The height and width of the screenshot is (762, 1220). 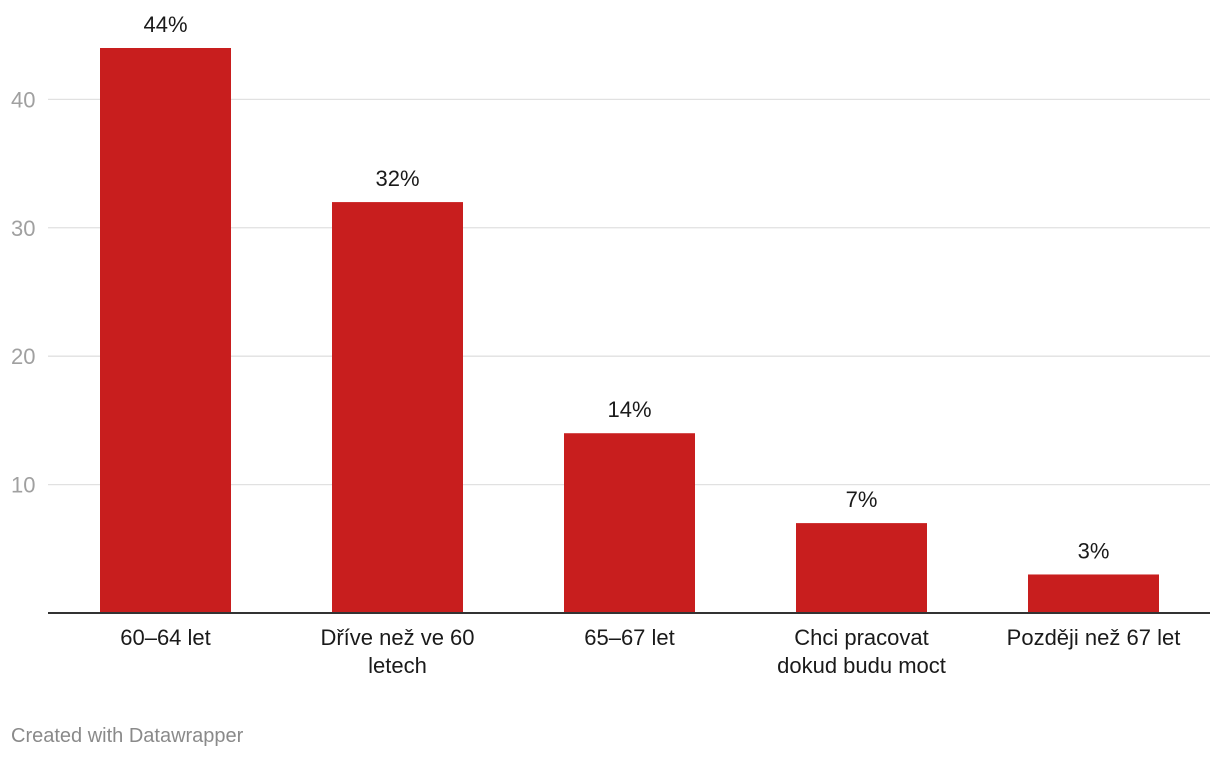 What do you see at coordinates (861, 651) in the screenshot?
I see `x-category-label: Chci pracovat dokud budu moct` at bounding box center [861, 651].